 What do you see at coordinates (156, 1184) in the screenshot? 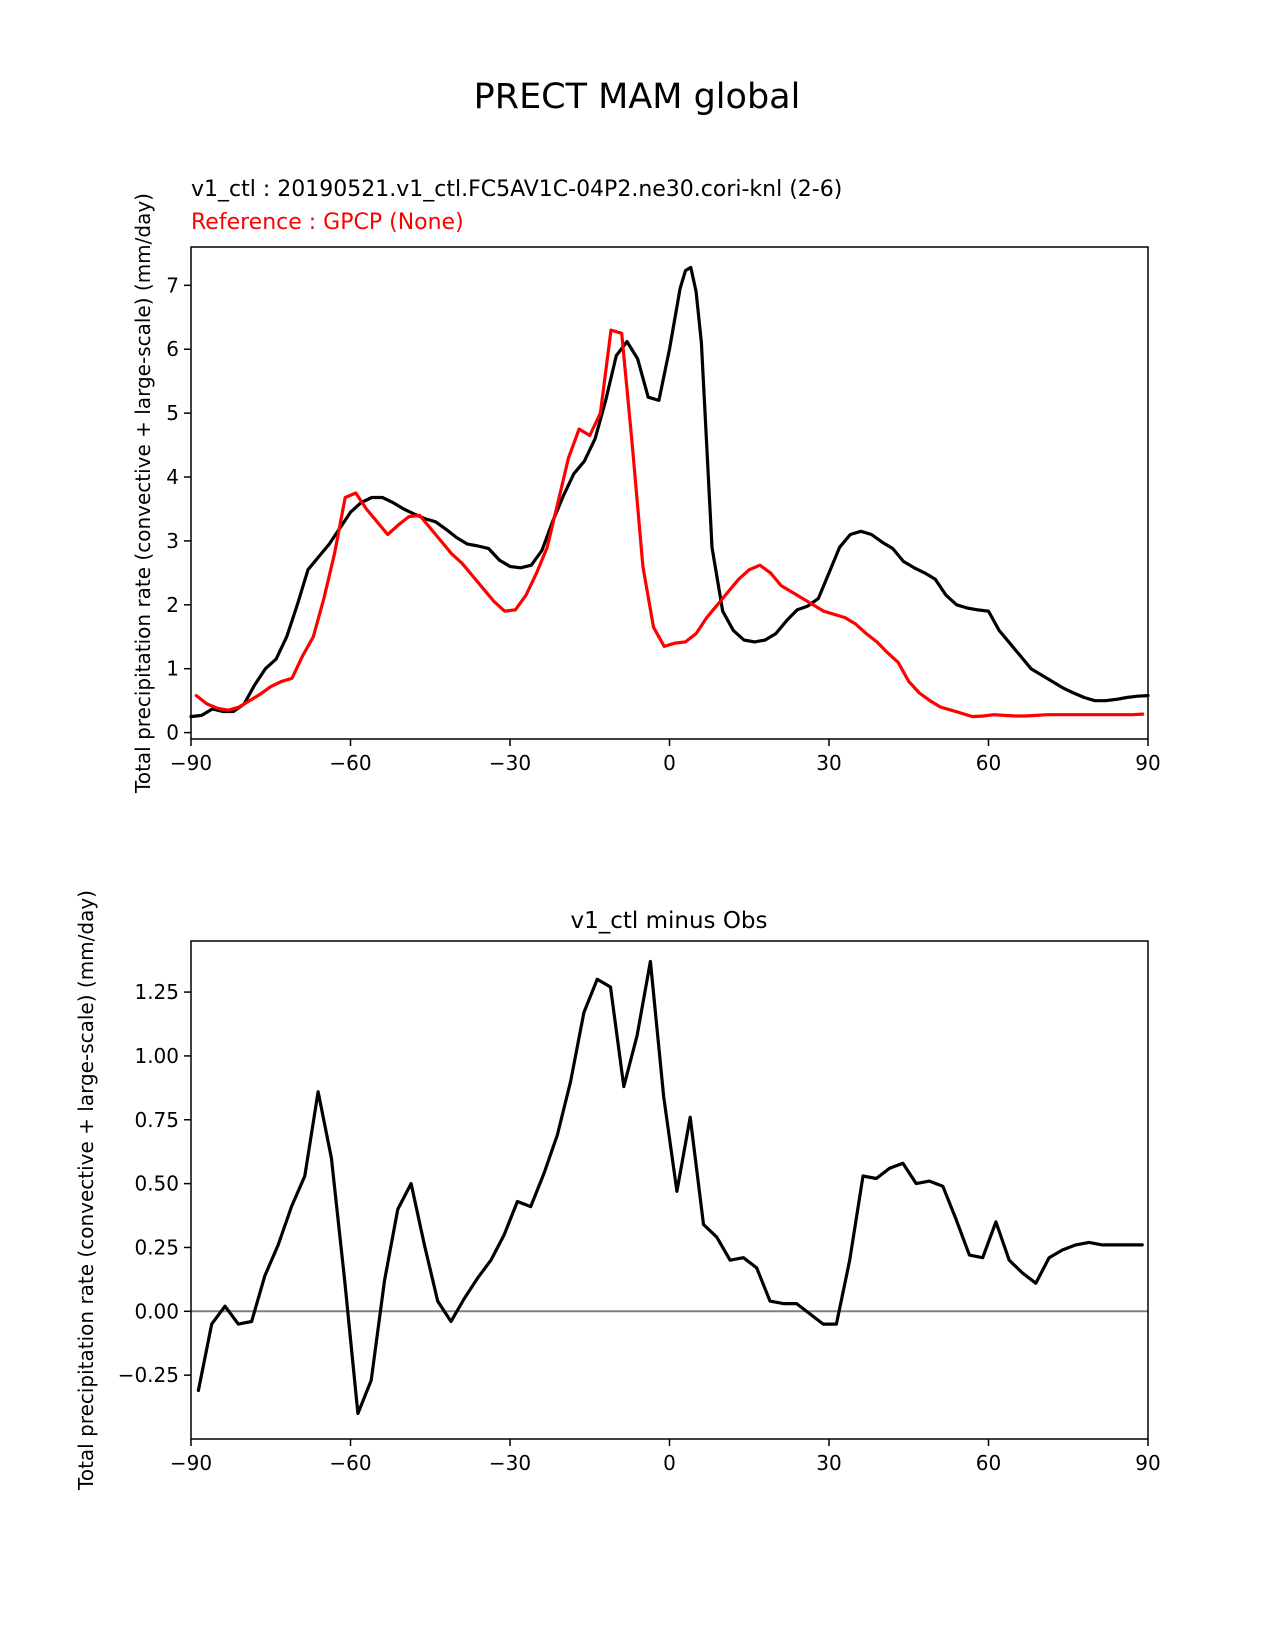
I see `bottom-panel-y-tick-label: 0.50` at bounding box center [156, 1184].